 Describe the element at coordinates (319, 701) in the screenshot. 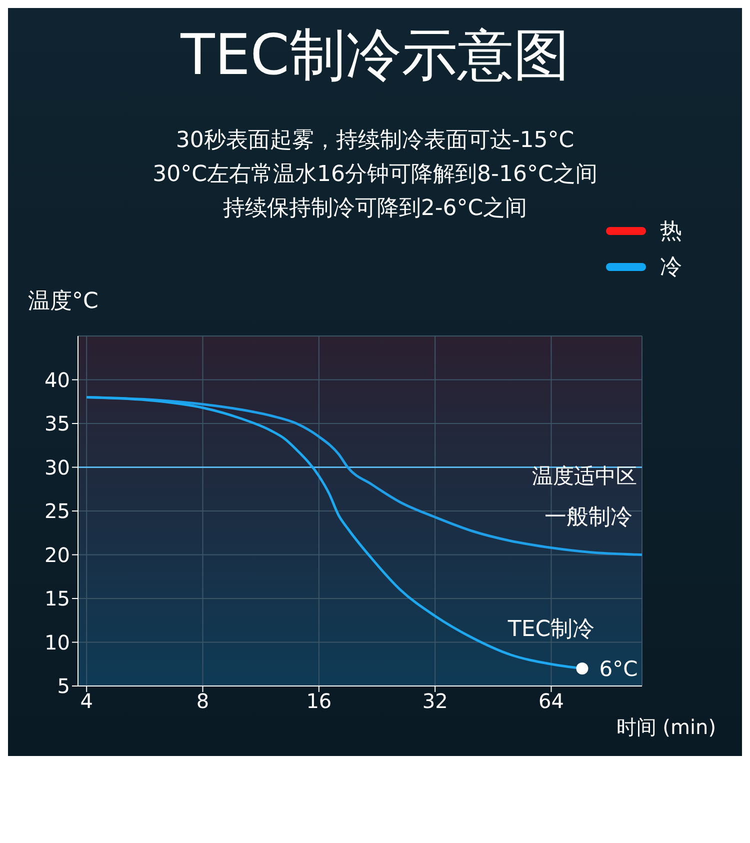

I see `x-tick-label: 16` at that location.